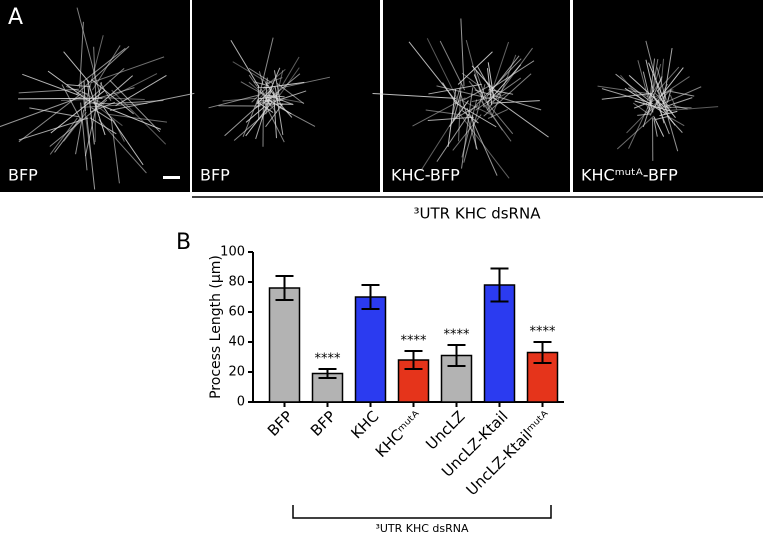 This screenshot has width=763, height=536. Describe the element at coordinates (422, 528) in the screenshot. I see `bracket-label: ³UTR KHC dsRNA` at that location.